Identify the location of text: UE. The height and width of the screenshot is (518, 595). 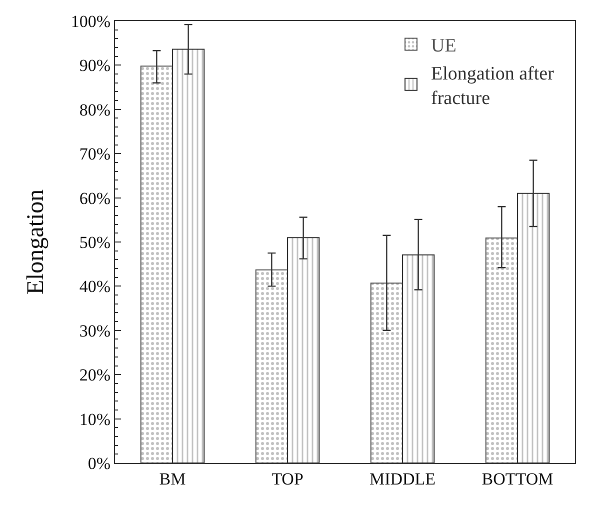
(443, 46).